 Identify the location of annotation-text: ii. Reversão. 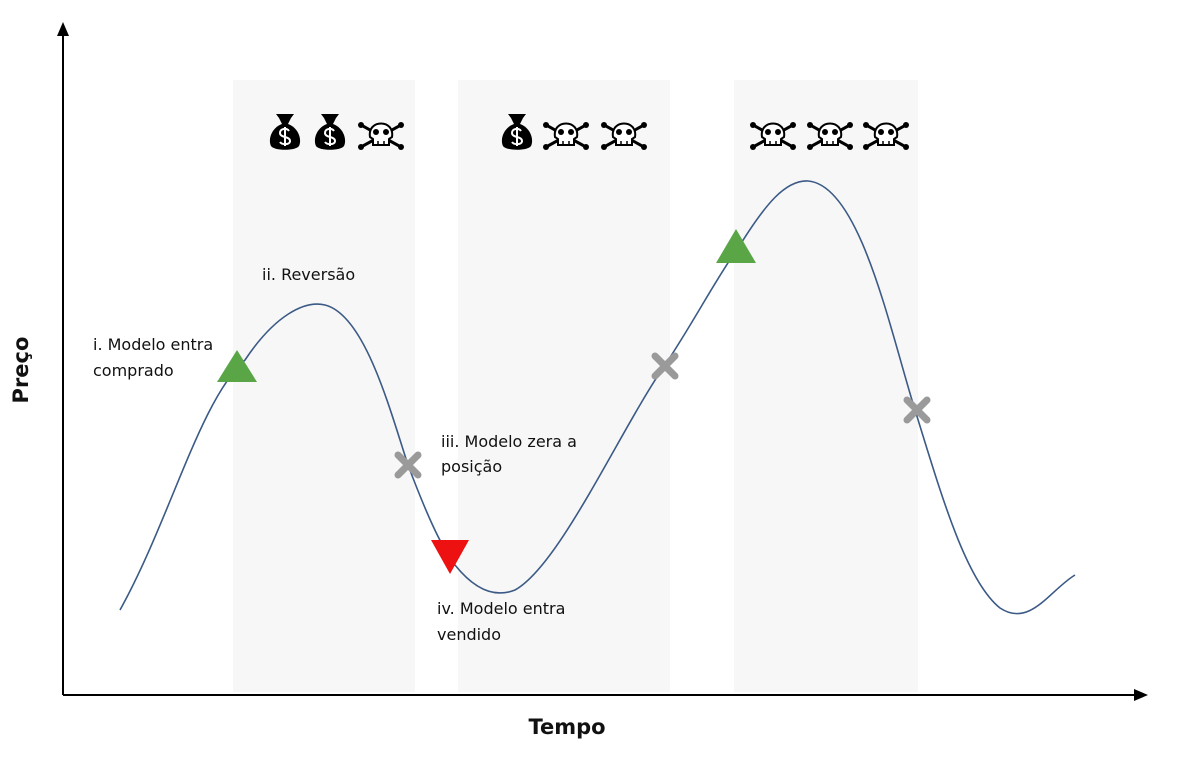
(308, 274).